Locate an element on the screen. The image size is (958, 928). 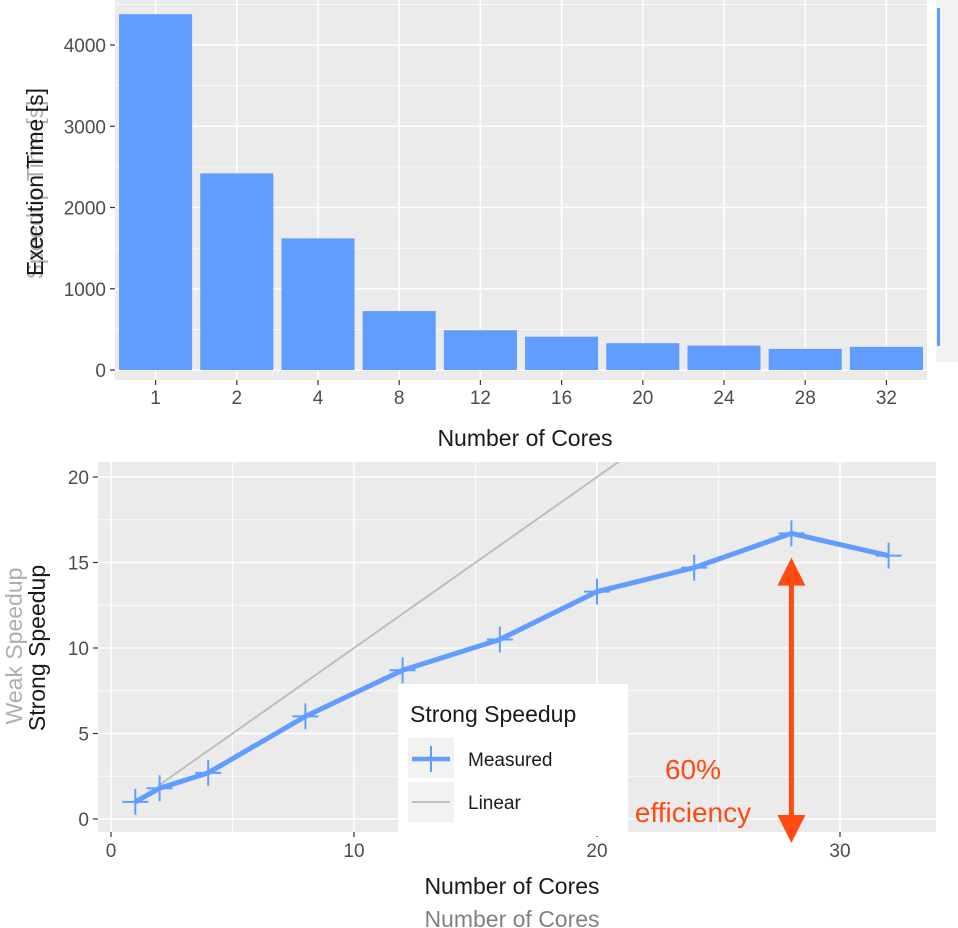
line-x-tick-label: 0 is located at coordinates (111, 851).